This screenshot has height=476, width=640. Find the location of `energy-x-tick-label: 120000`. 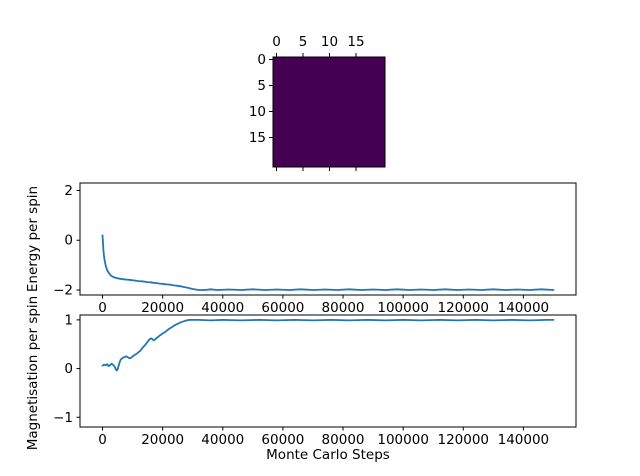

energy-x-tick-label: 120000 is located at coordinates (463, 308).